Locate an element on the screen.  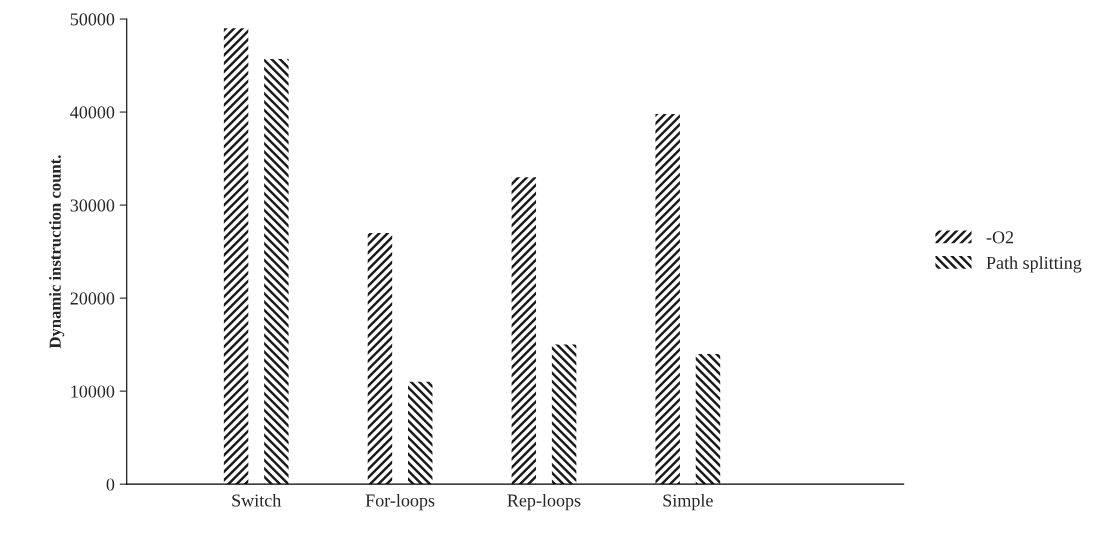
y-tick-label: 10000 is located at coordinates (93, 391).